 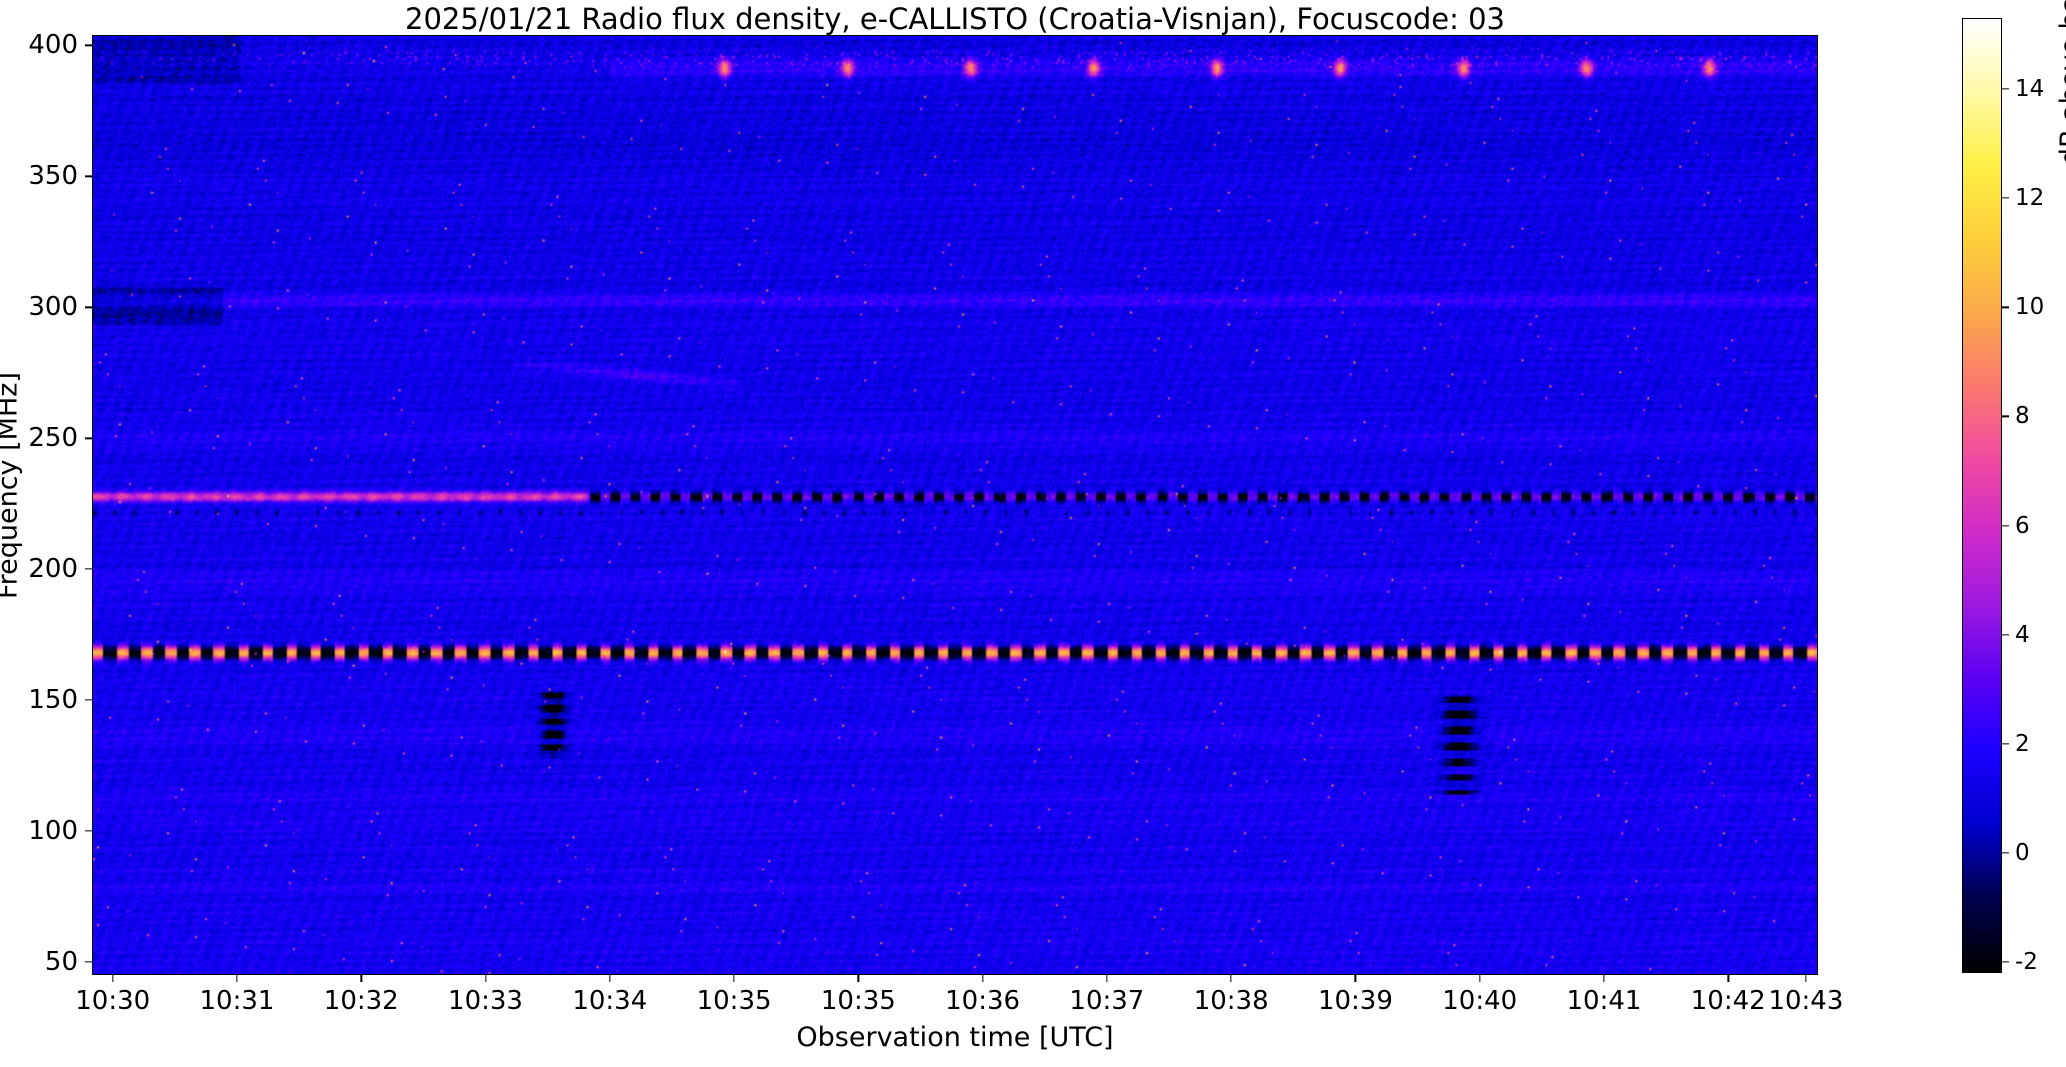 What do you see at coordinates (46, 503) in the screenshot?
I see `y-axis: 400 350 300 250 200 150 100 50` at bounding box center [46, 503].